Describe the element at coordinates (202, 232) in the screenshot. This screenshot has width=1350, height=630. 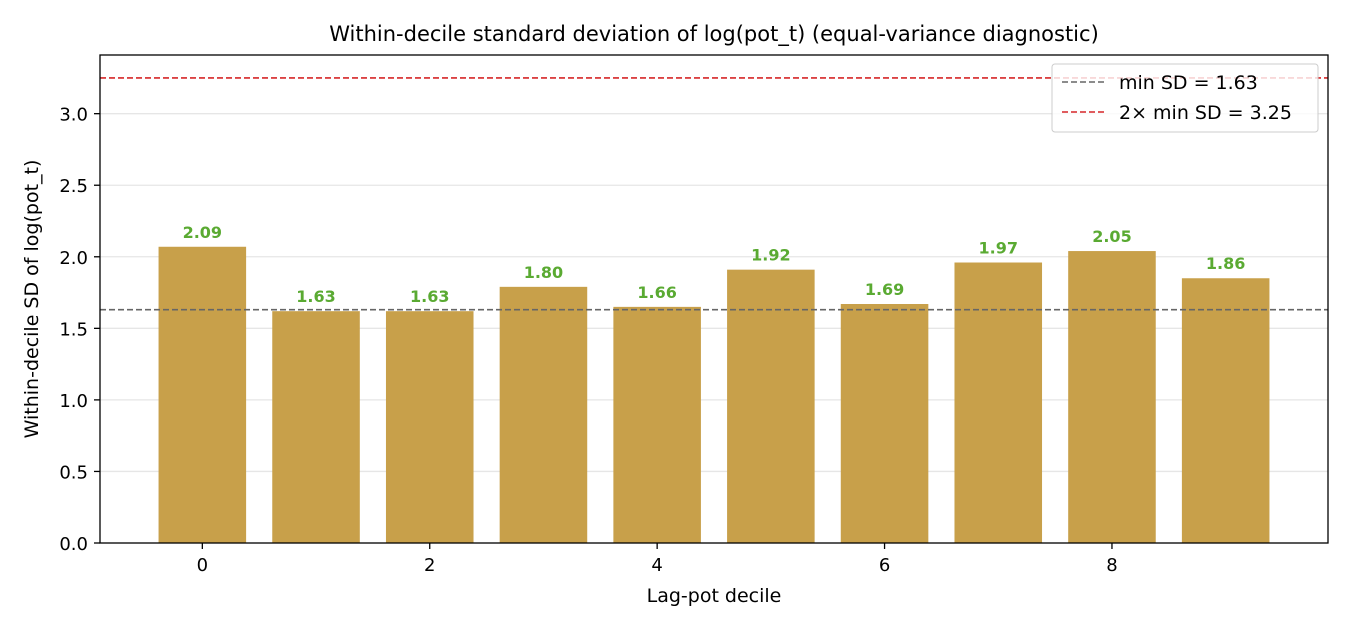
I see `bar-value-label: 2.09` at that location.